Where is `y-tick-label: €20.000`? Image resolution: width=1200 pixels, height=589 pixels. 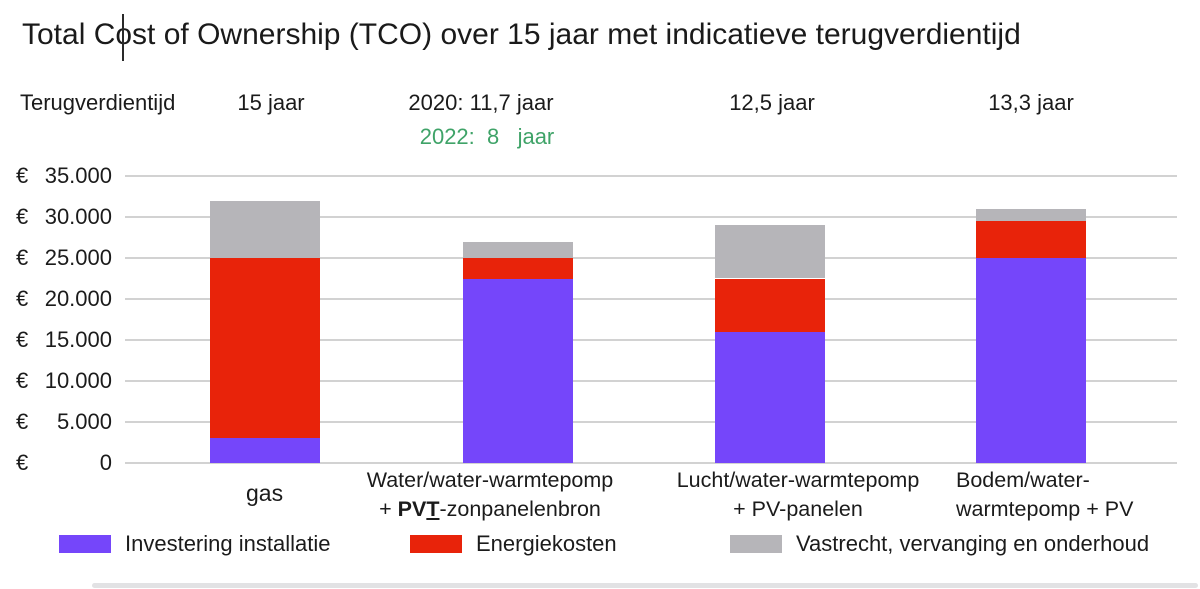 y-tick-label: €20.000 is located at coordinates (64, 299).